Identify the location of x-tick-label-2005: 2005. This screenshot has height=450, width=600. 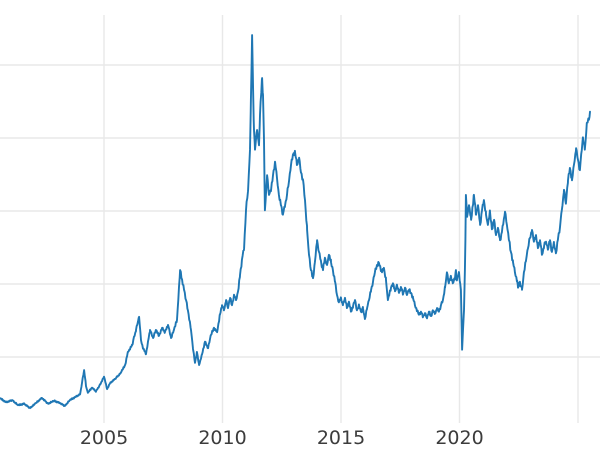
(104, 438).